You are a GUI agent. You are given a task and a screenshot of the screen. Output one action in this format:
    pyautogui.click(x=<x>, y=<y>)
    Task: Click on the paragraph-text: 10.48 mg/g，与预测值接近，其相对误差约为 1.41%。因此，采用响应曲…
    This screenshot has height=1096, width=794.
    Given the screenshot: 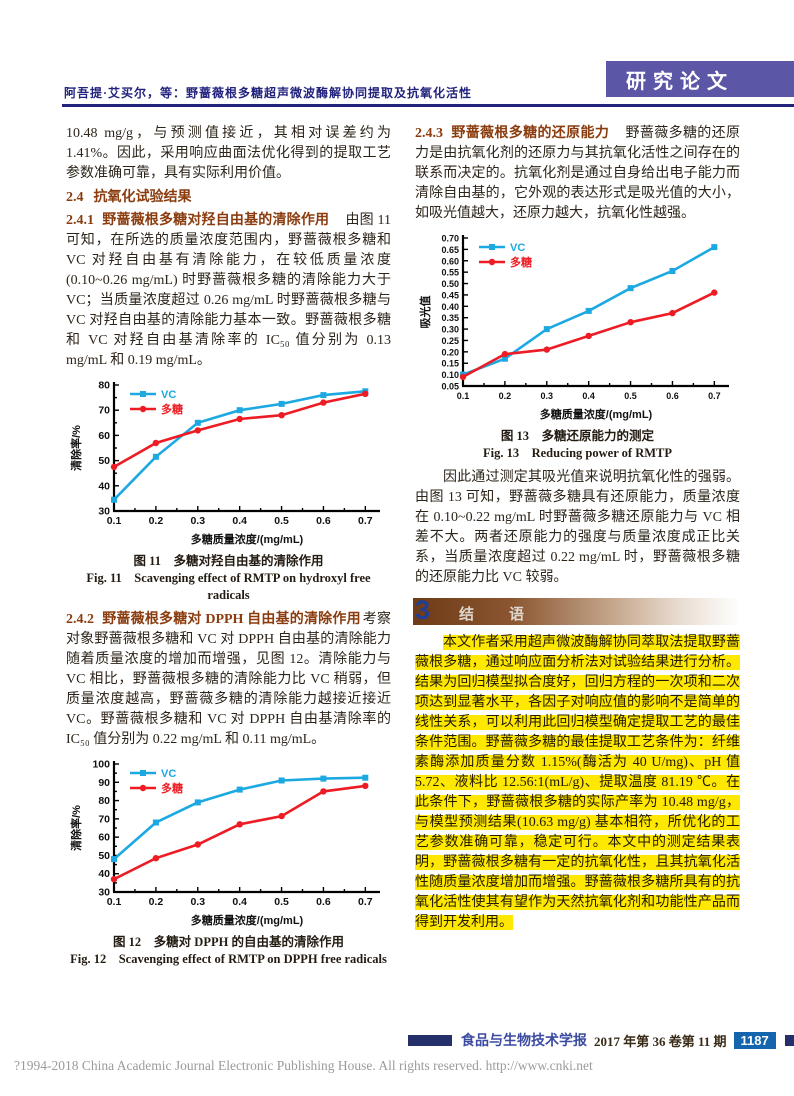 What is the action you would take?
    pyautogui.click(x=228, y=153)
    